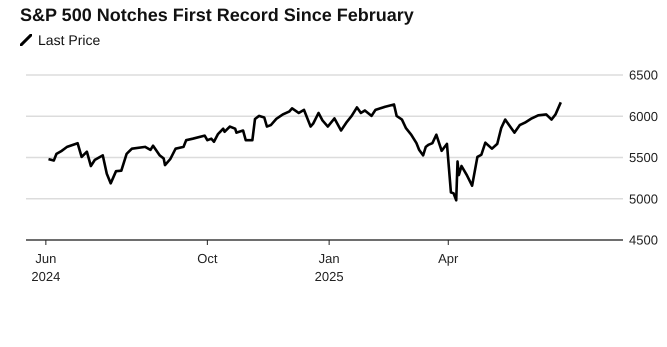  Describe the element at coordinates (643, 198) in the screenshot. I see `y-tick-label: 5000` at that location.